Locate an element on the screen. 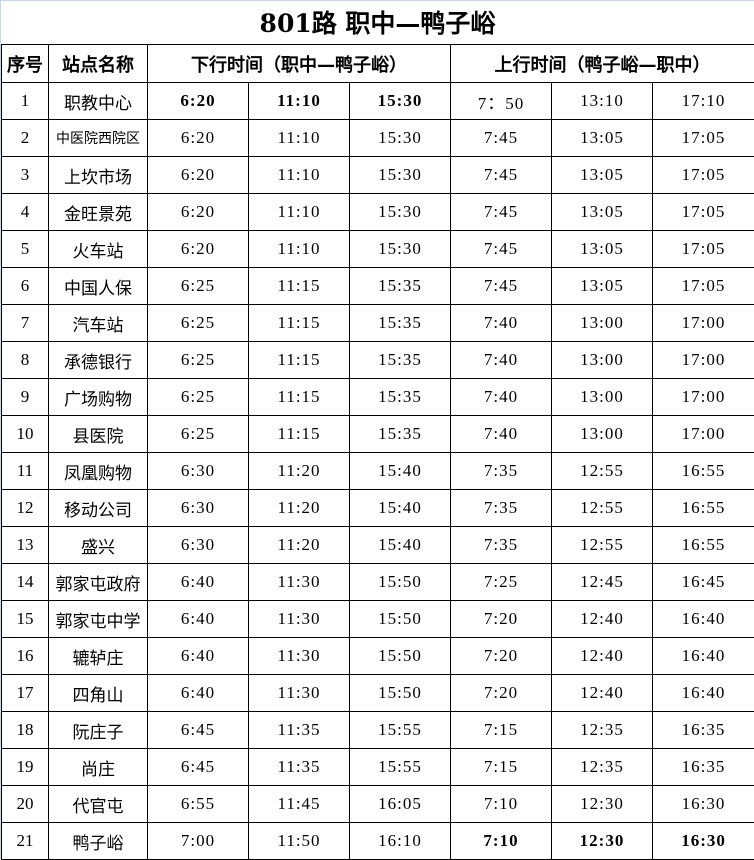 This screenshot has width=754, height=860. down-time: 11:20 is located at coordinates (299, 471).